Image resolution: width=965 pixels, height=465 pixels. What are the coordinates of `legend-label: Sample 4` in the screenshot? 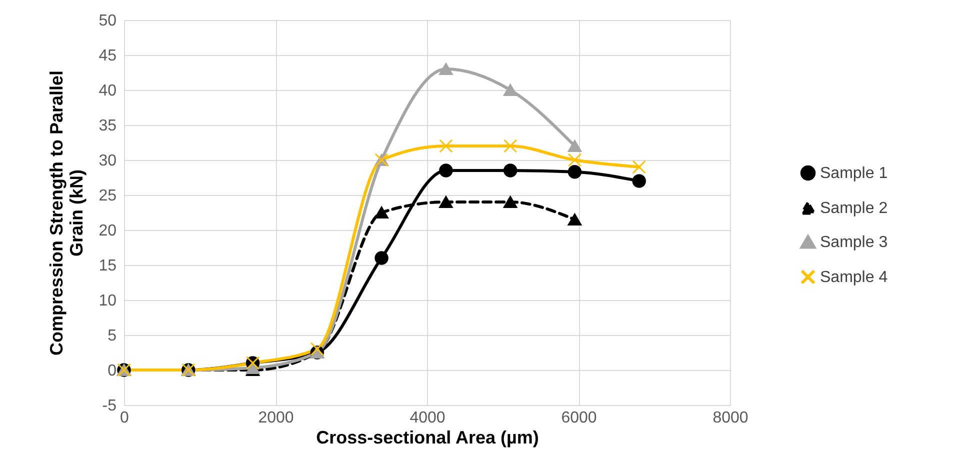 It's located at (854, 277).